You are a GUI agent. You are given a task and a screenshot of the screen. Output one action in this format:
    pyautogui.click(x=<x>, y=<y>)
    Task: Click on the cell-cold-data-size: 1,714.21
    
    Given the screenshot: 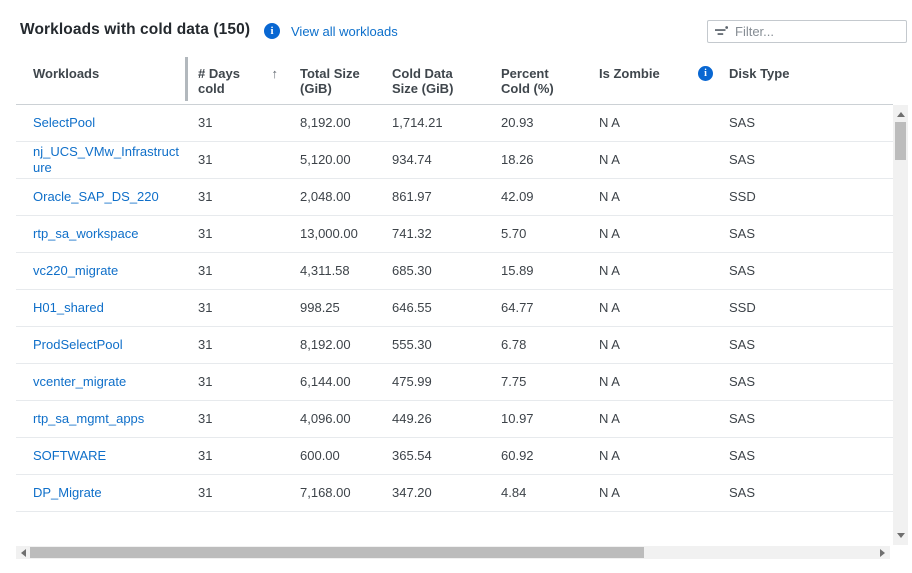 What is the action you would take?
    pyautogui.click(x=446, y=123)
    